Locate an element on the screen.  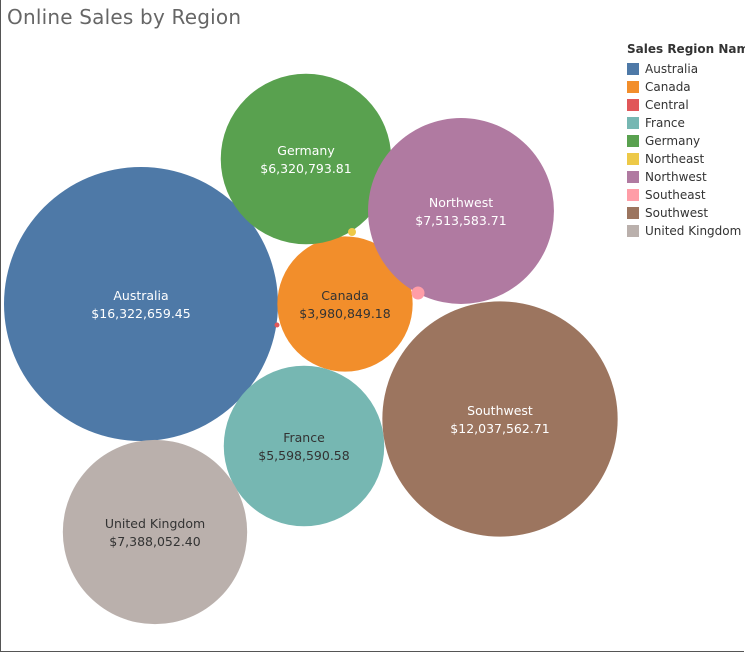
legend-label: Southwest is located at coordinates (677, 213).